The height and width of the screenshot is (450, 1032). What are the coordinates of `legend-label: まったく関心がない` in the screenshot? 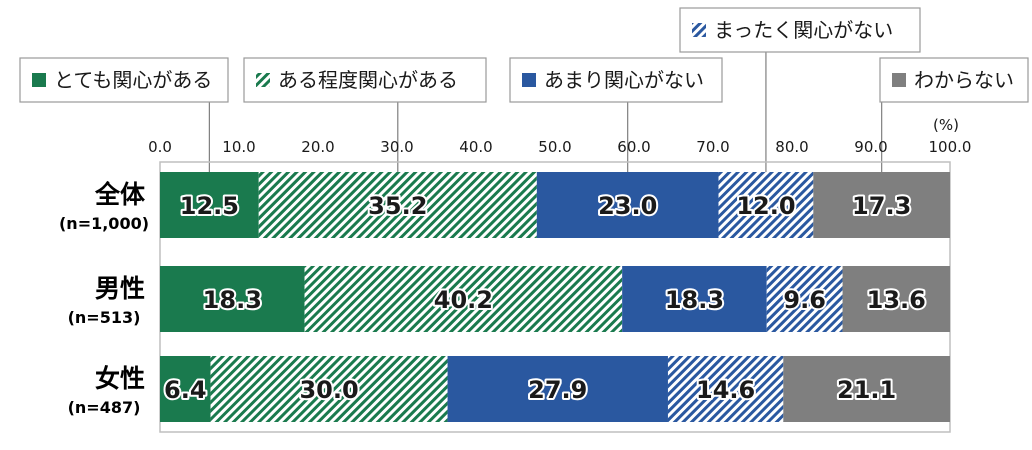 It's located at (803, 30).